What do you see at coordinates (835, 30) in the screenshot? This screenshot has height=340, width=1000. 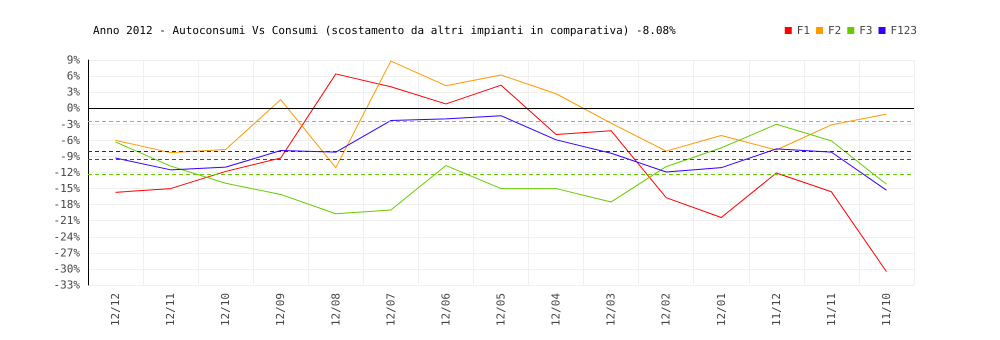 I see `legend-label: F2` at bounding box center [835, 30].